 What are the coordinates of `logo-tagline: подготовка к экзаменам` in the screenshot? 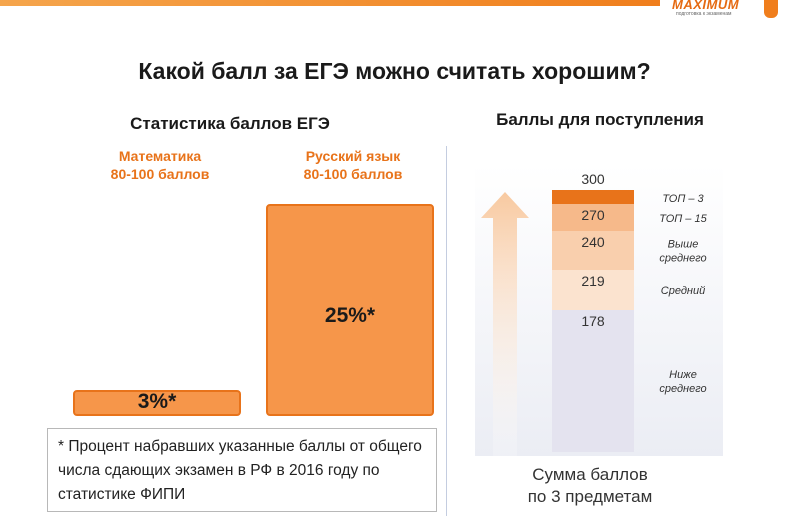 It's located at (704, 14).